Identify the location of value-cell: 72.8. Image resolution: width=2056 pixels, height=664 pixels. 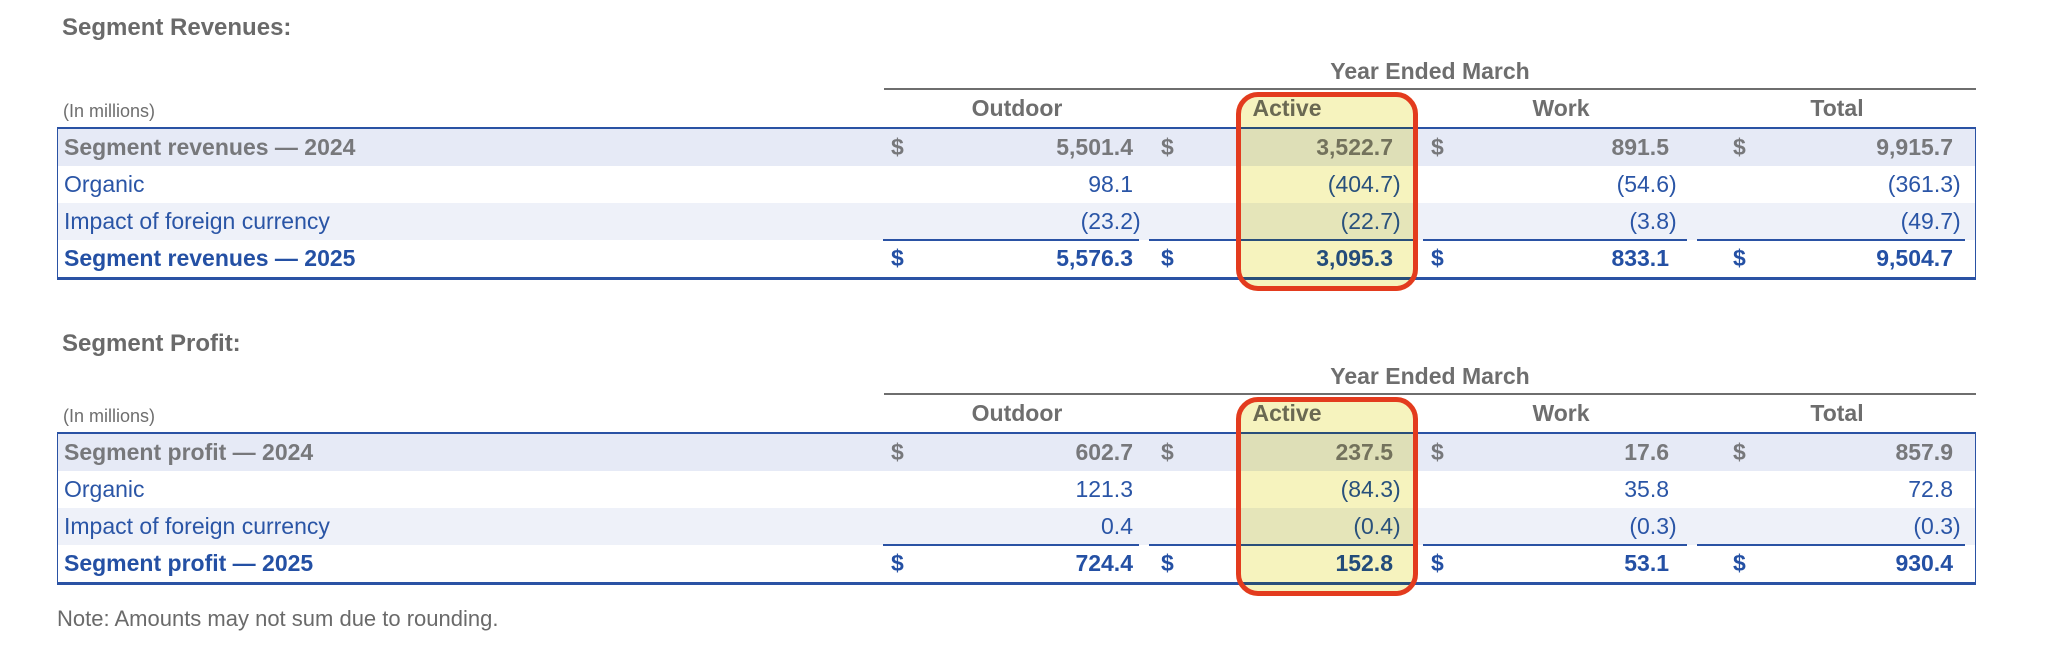
(1930, 489).